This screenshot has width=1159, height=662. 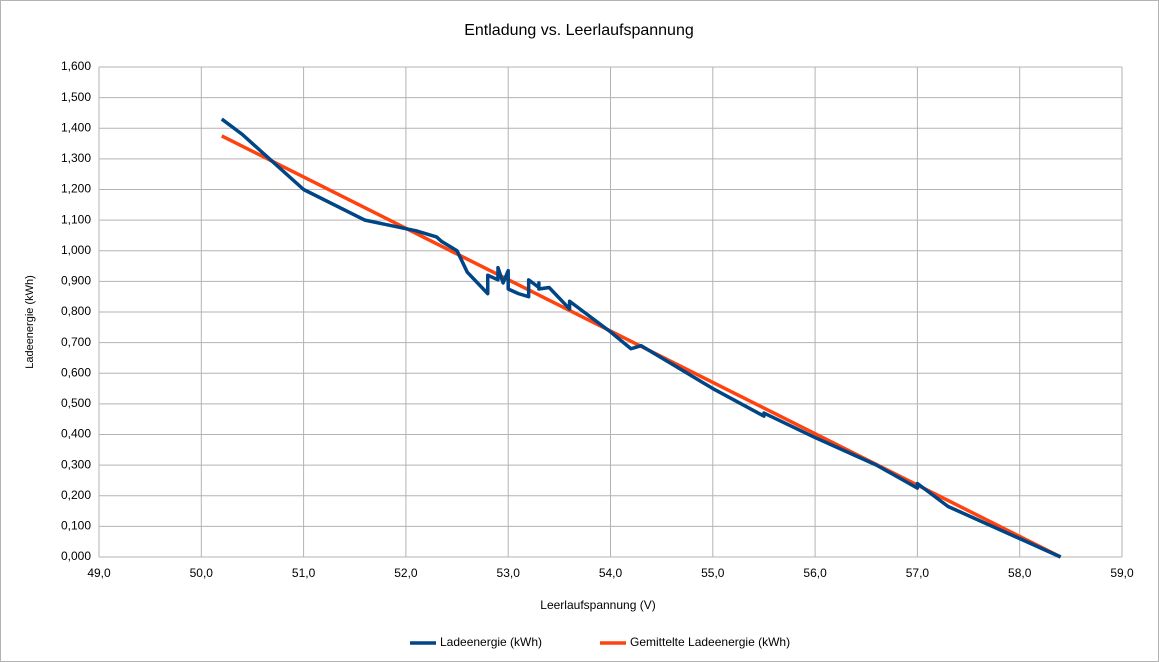 What do you see at coordinates (579, 30) in the screenshot?
I see `chart-title: Entladung vs. Leerlaufspannung` at bounding box center [579, 30].